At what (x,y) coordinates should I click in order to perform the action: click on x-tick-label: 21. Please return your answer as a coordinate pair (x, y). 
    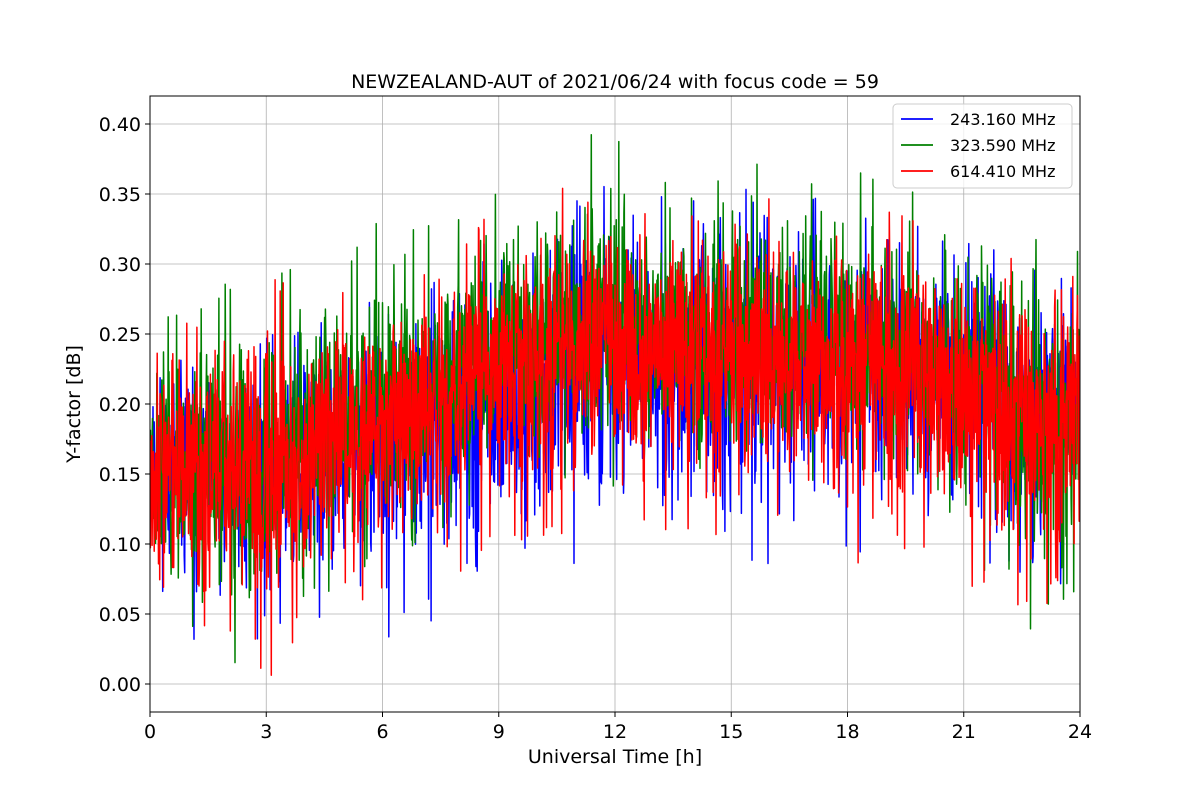
    Looking at the image, I should click on (964, 732).